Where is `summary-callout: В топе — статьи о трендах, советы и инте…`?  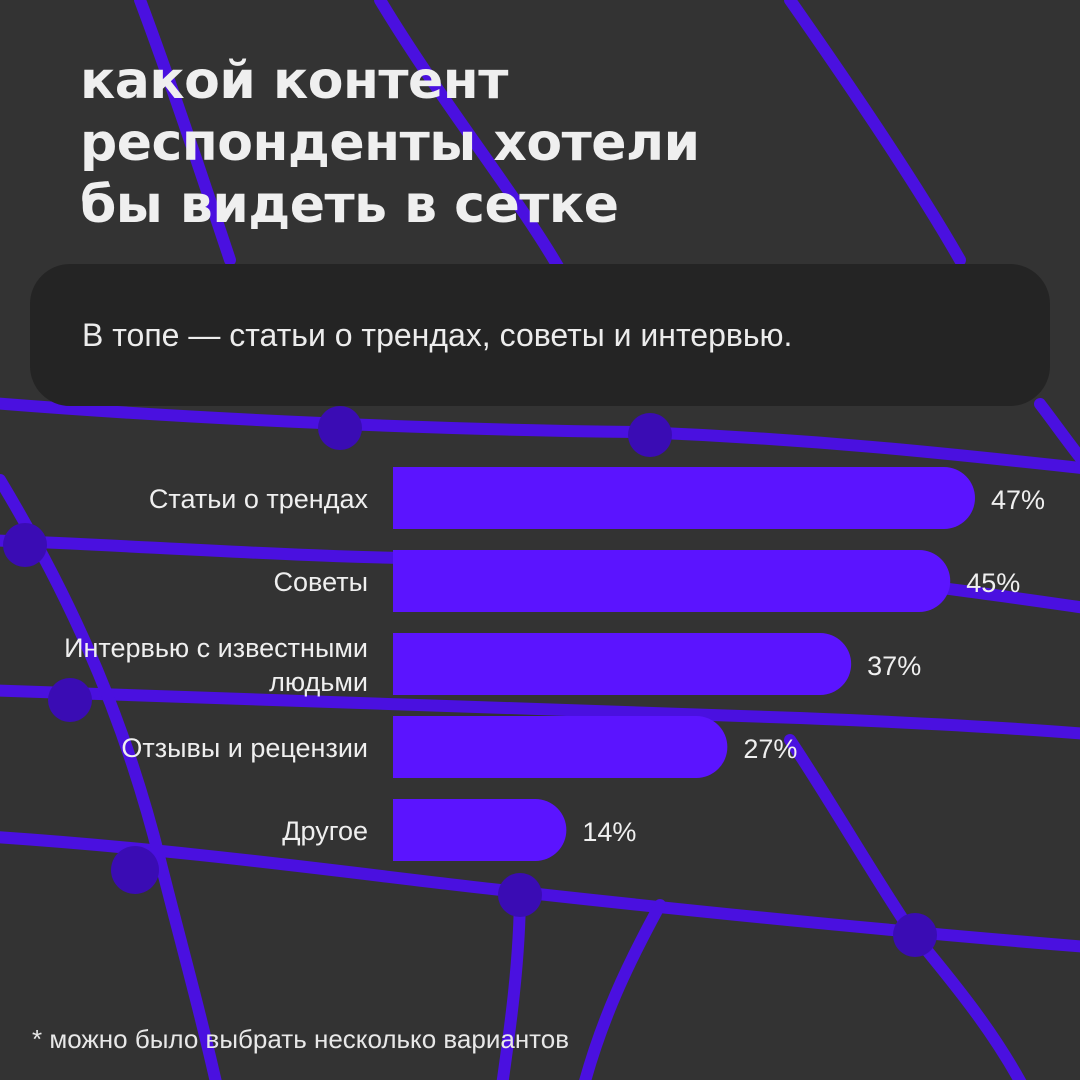
summary-callout: В топе — статьи о трендах, советы и инте… is located at coordinates (540, 335).